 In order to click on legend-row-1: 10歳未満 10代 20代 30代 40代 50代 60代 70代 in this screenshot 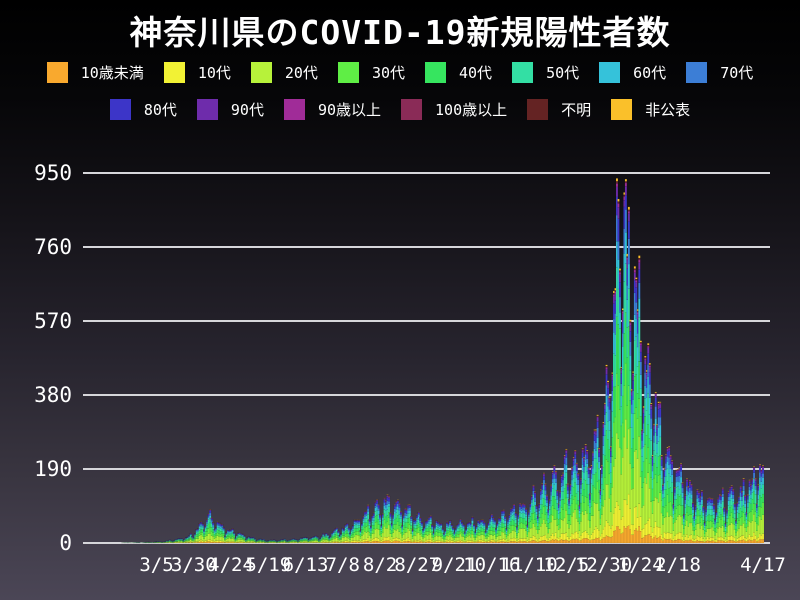, I will do `click(400, 72)`.